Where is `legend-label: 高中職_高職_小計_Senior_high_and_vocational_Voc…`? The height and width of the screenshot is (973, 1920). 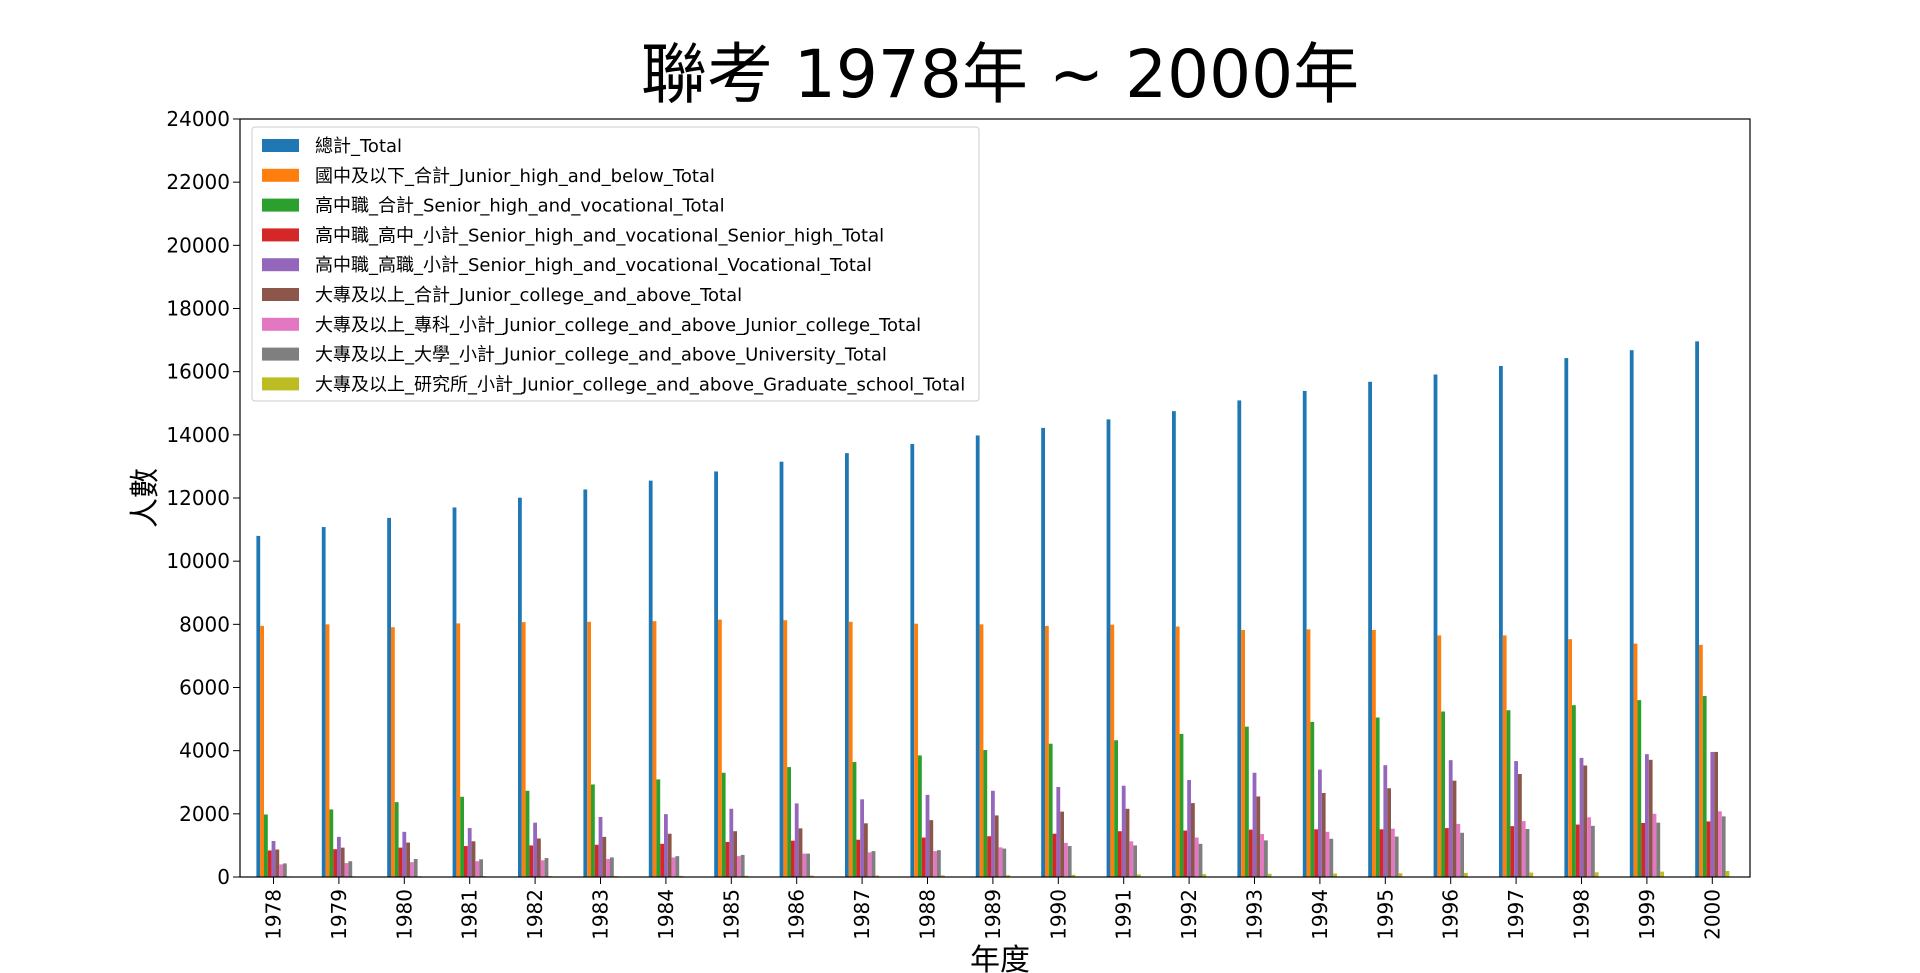
legend-label: 高中職_高職_小計_Senior_high_and_vocational_Voc… is located at coordinates (593, 265).